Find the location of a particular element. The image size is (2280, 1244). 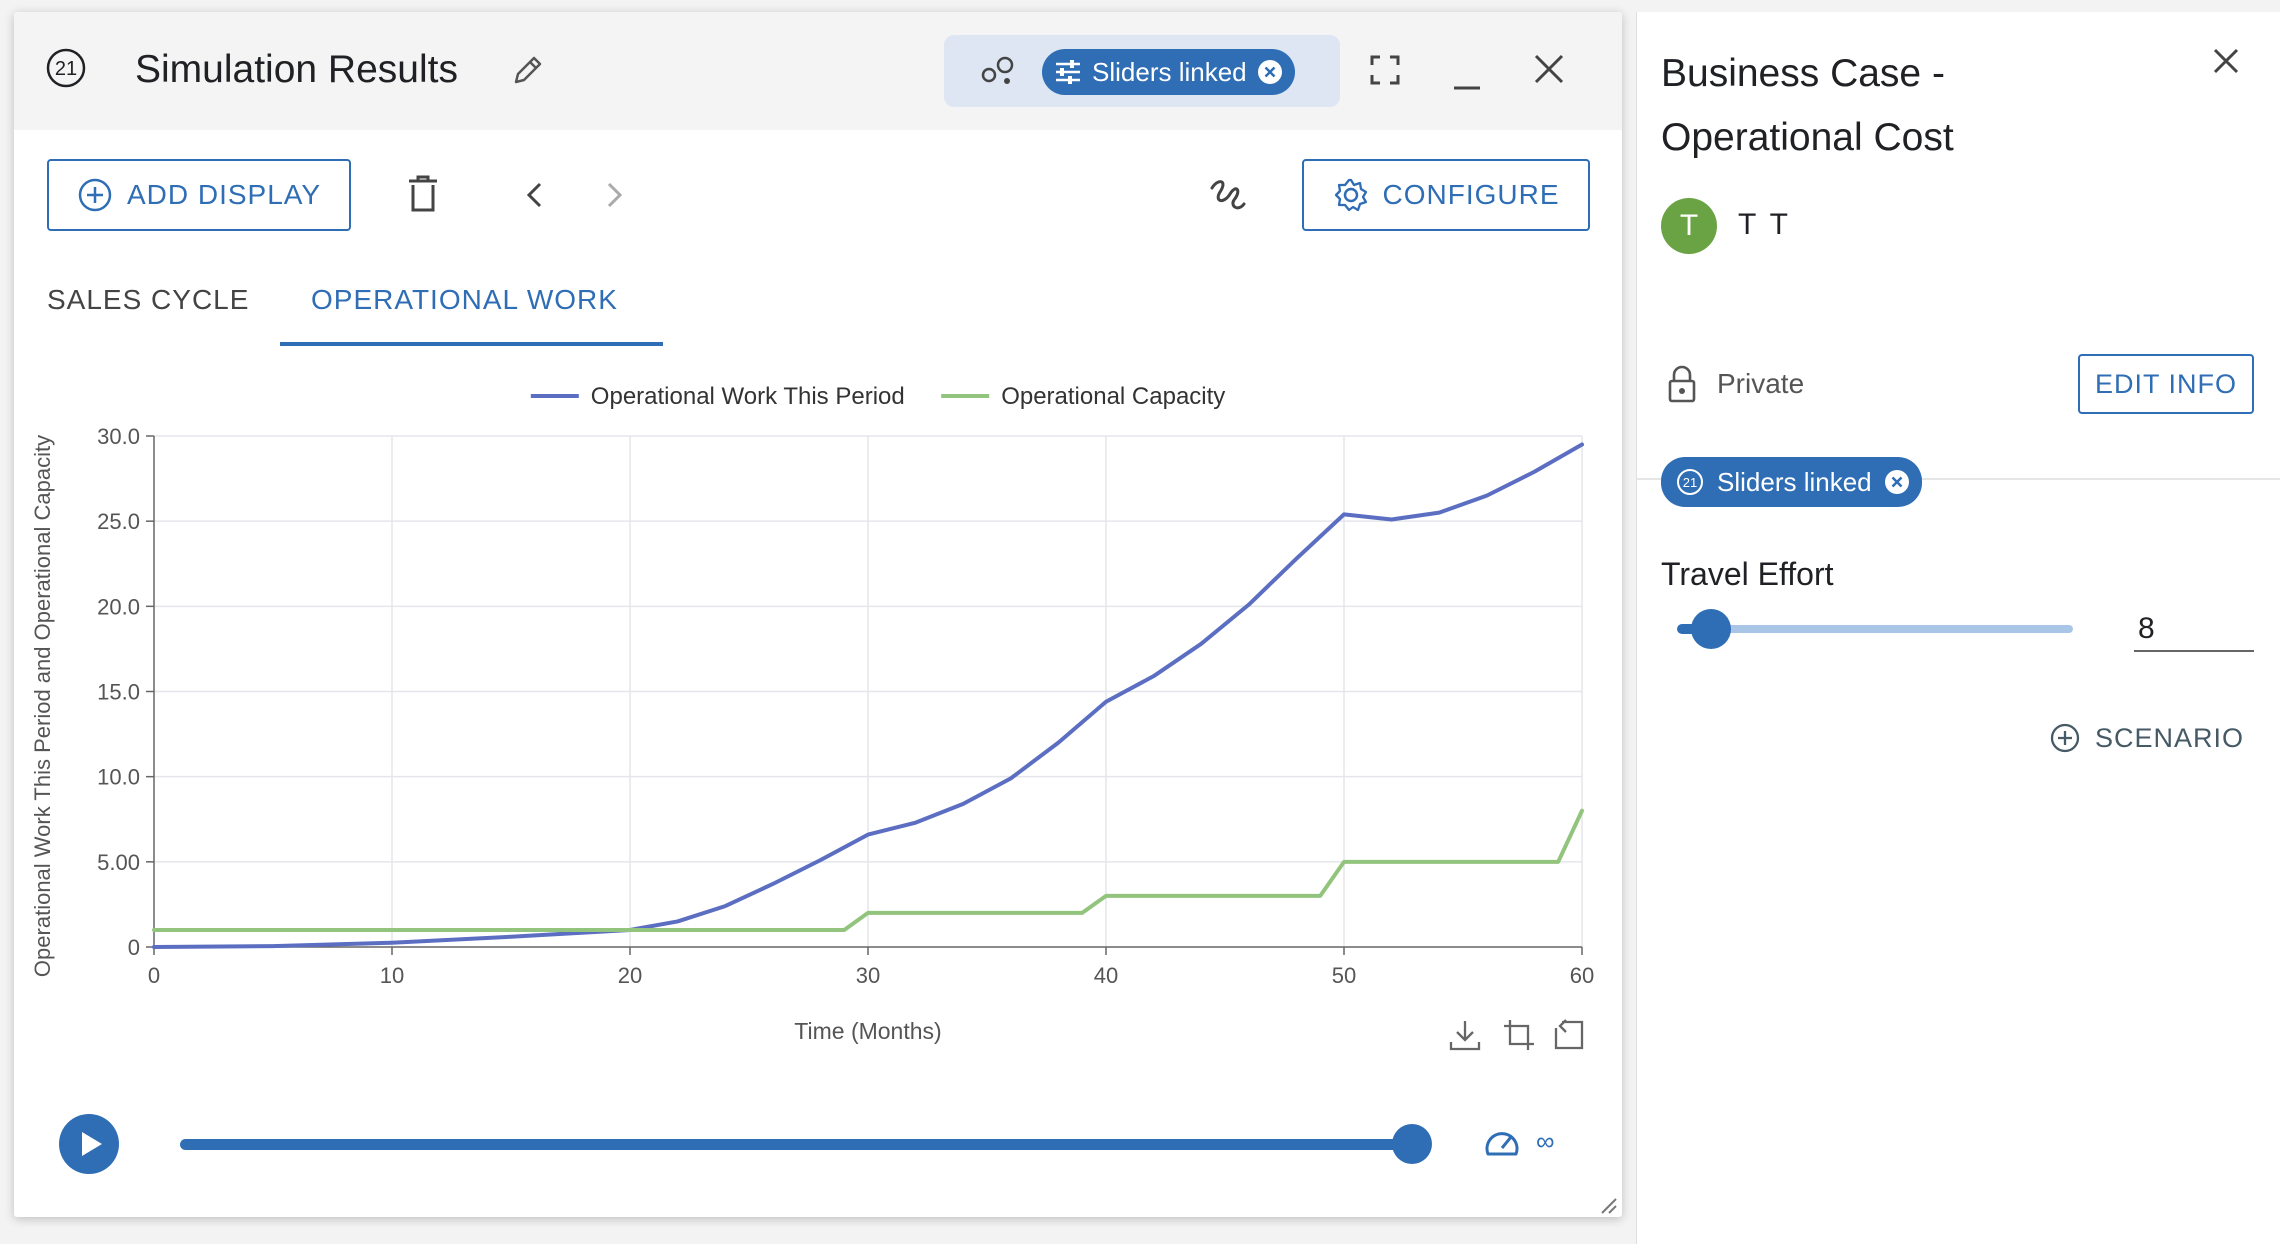

panel-sliders-linked-chip: 21 Sliders linked is located at coordinates (1791, 482).